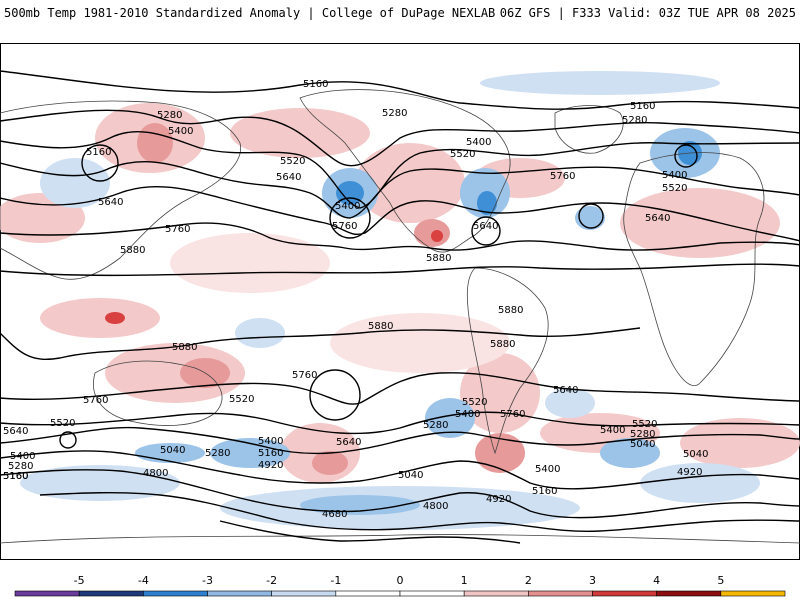 This screenshot has height=600, width=800. What do you see at coordinates (720, 580) in the screenshot?
I see `colorbar-tick-label: 5` at bounding box center [720, 580].